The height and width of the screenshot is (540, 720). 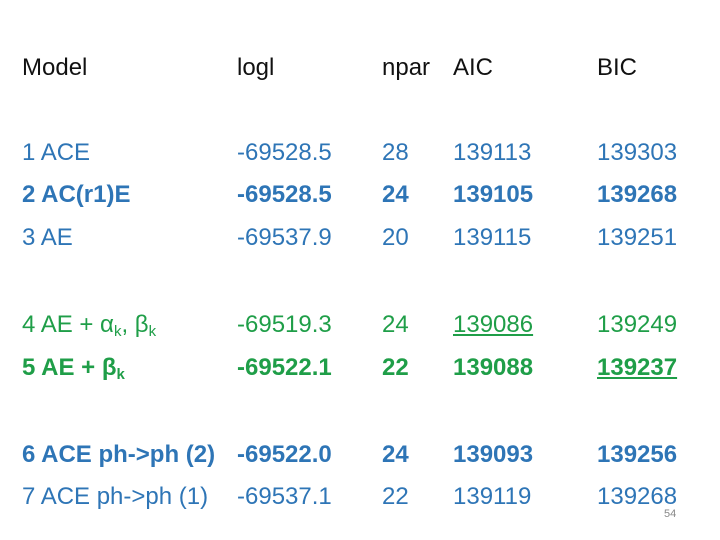 I want to click on value-cell: 139256, so click(x=637, y=454).